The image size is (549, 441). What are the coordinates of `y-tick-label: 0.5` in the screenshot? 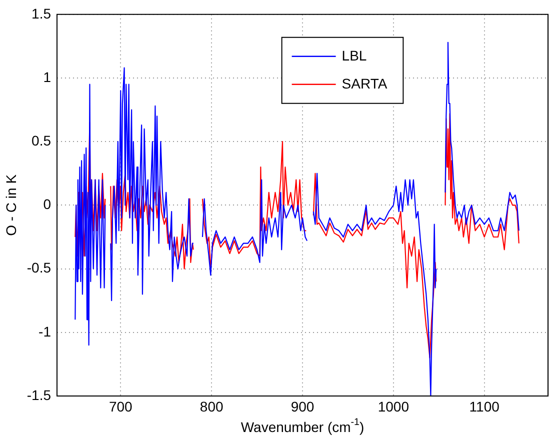 It's located at (42, 140).